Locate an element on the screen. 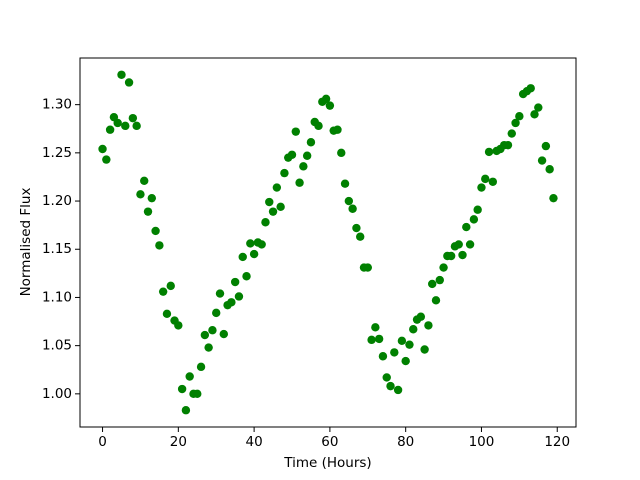 This screenshot has width=640, height=480. y-tick-label: 1.15 is located at coordinates (57, 249).